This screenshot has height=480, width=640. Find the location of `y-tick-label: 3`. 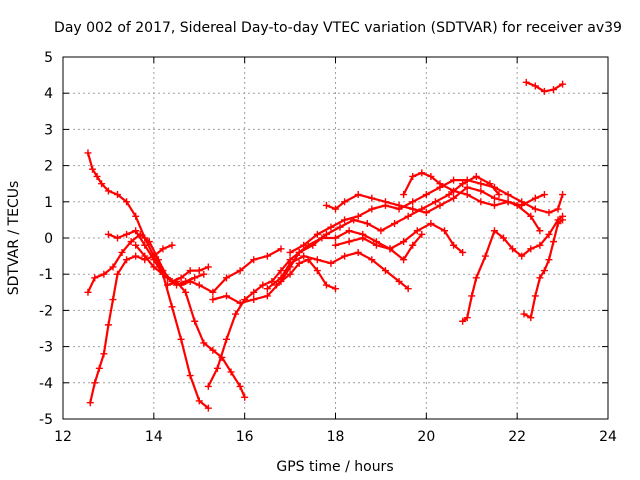

y-tick-label: 3 is located at coordinates (48, 130).